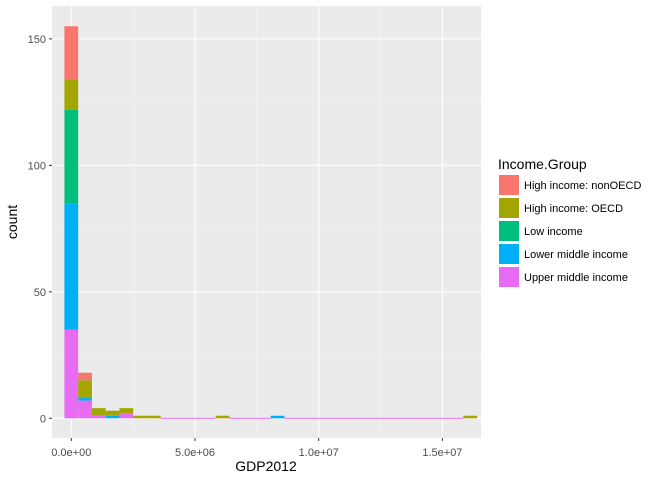 This screenshot has width=657, height=482. What do you see at coordinates (319, 453) in the screenshot?
I see `x-tick-label: 1.0e+07` at bounding box center [319, 453].